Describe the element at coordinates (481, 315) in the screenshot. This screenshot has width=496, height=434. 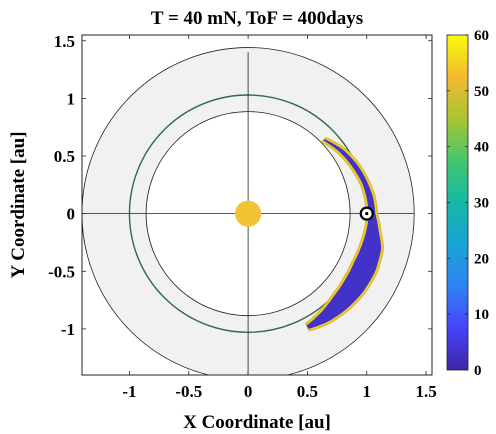
I see `colorbar-tick-label: 10` at that location.